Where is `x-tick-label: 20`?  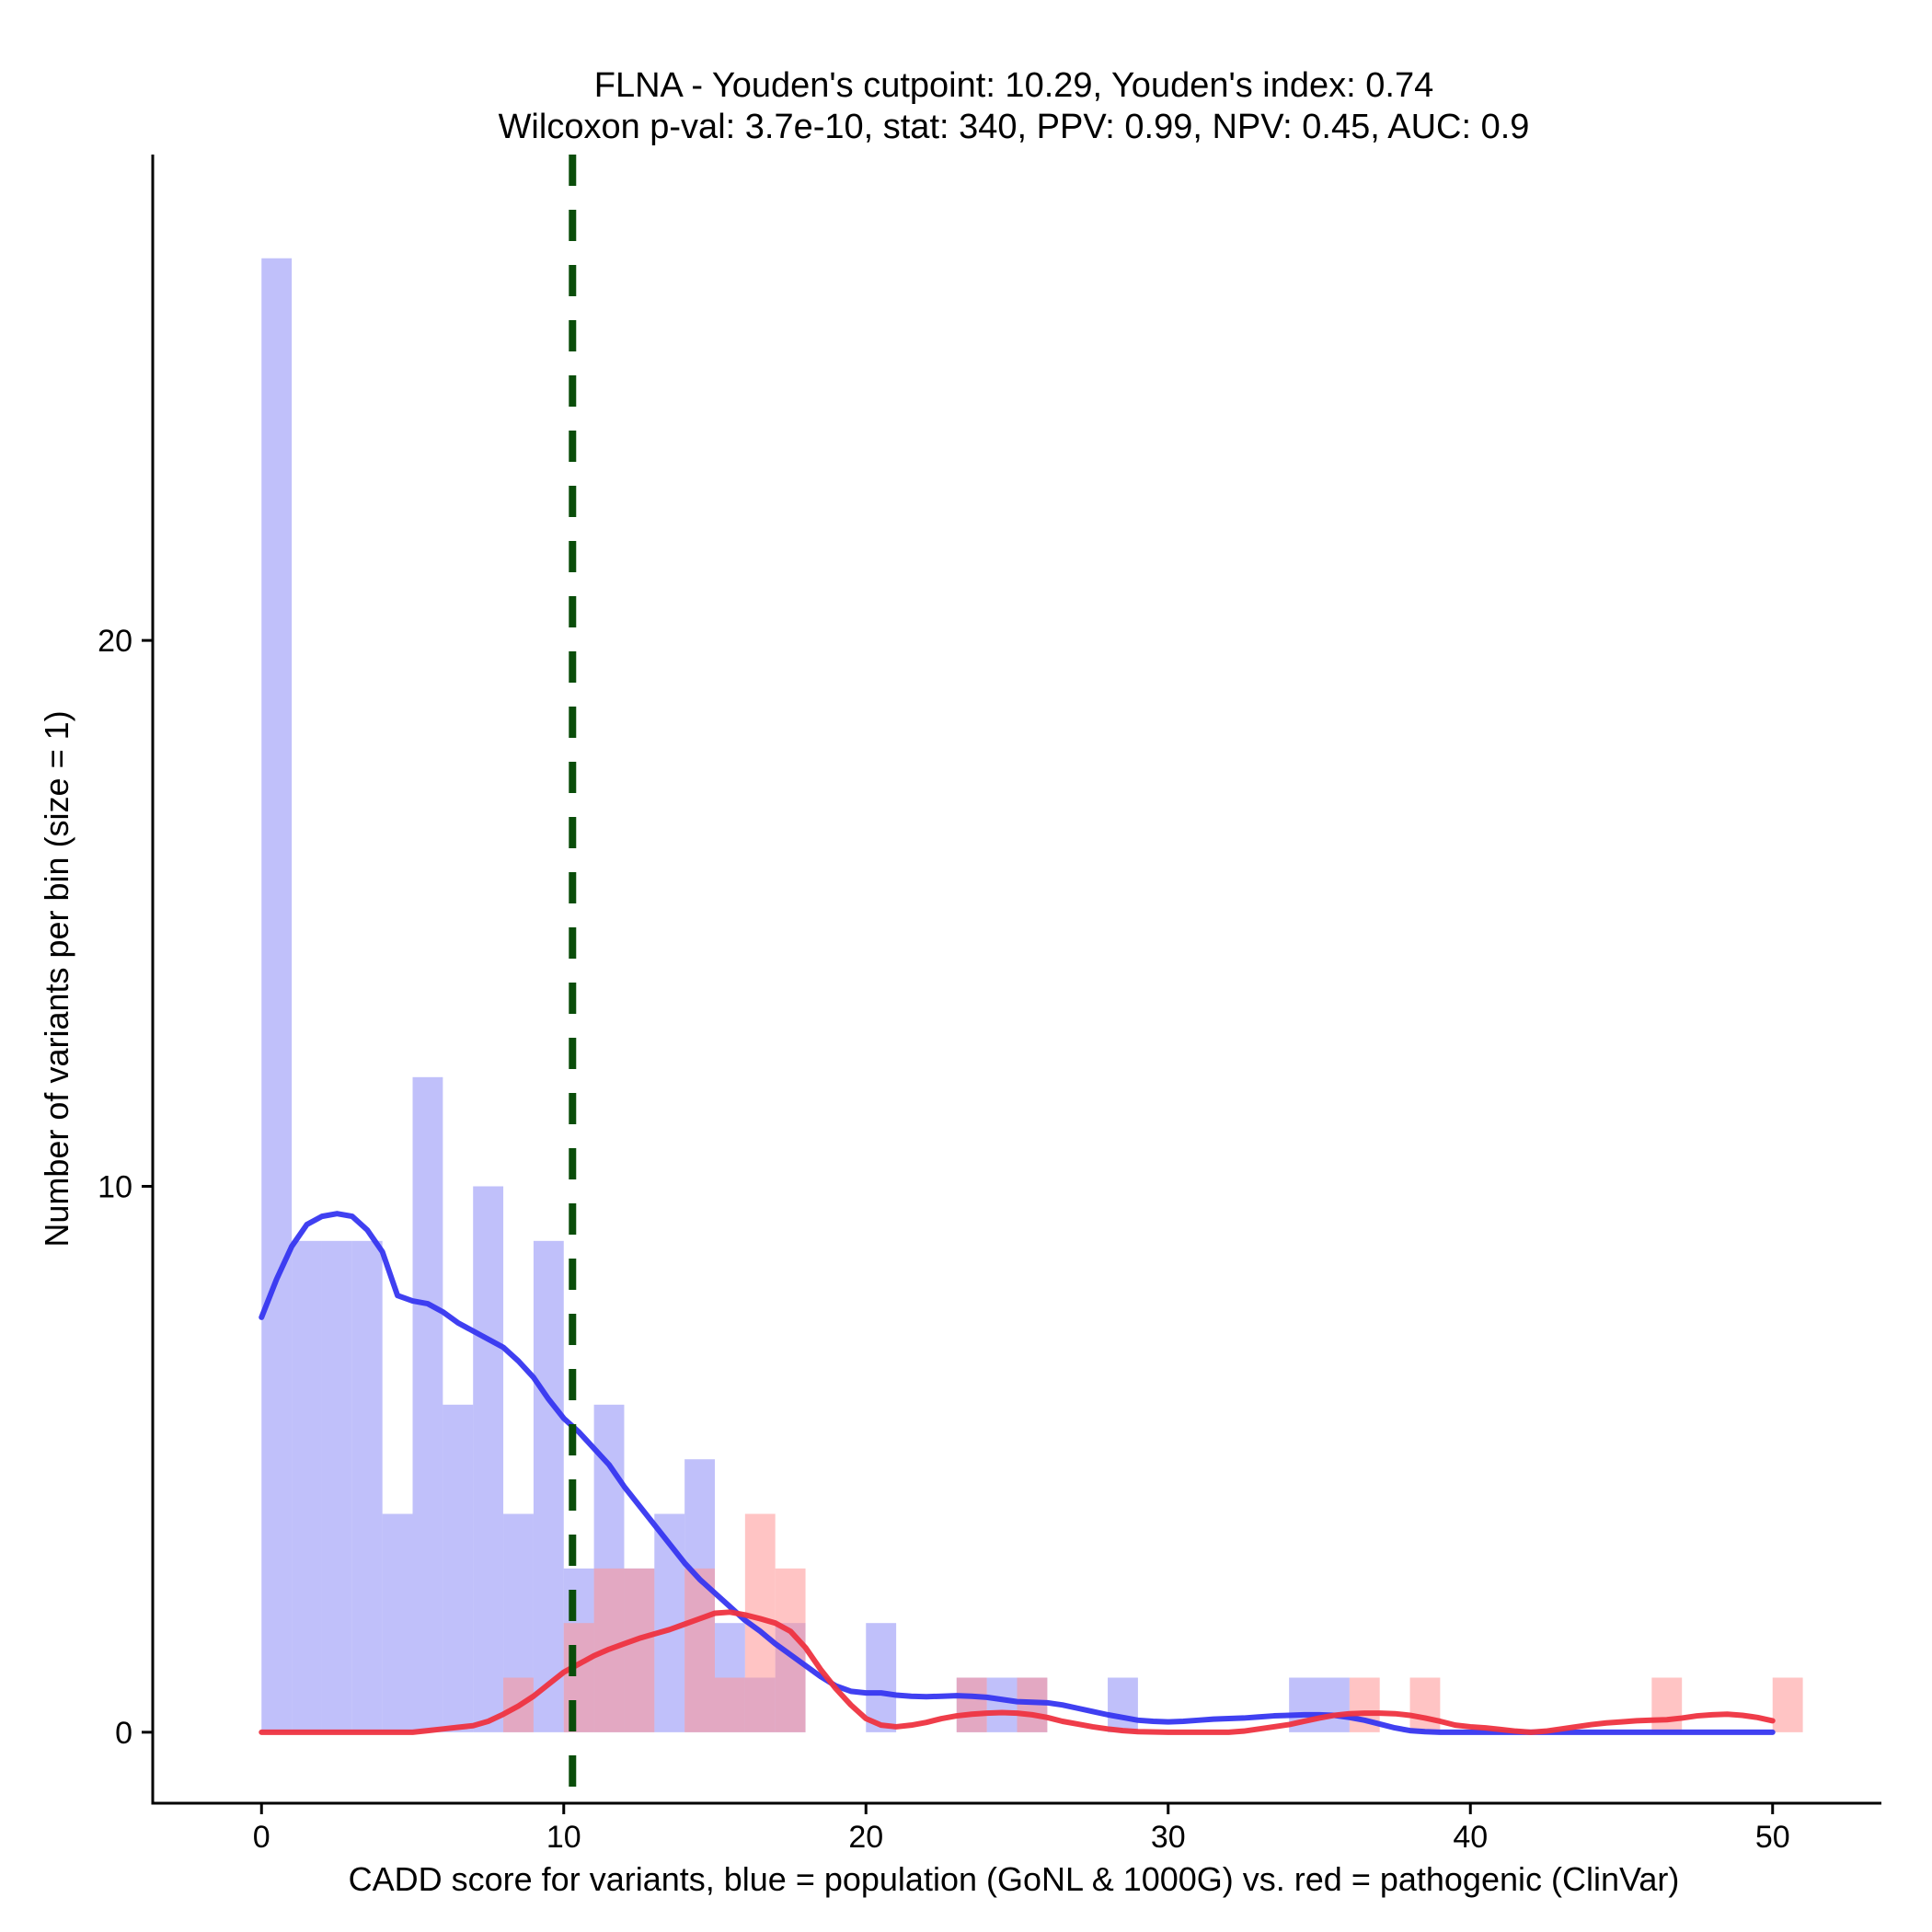 x-tick-label: 20 is located at coordinates (865, 1837).